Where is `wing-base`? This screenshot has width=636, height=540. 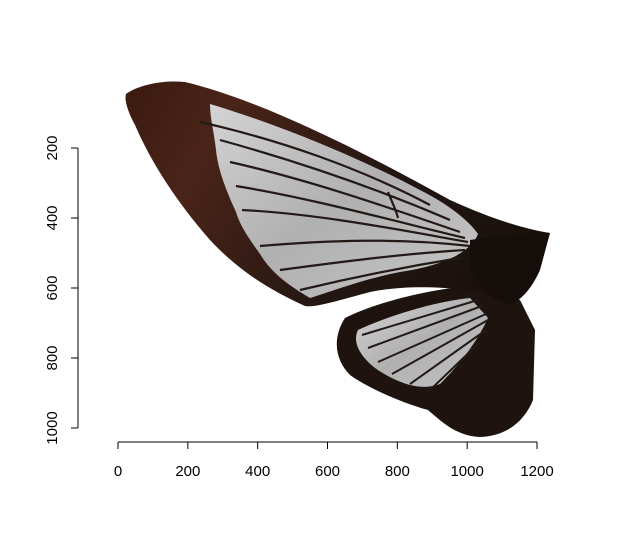 wing-base is located at coordinates (510, 268).